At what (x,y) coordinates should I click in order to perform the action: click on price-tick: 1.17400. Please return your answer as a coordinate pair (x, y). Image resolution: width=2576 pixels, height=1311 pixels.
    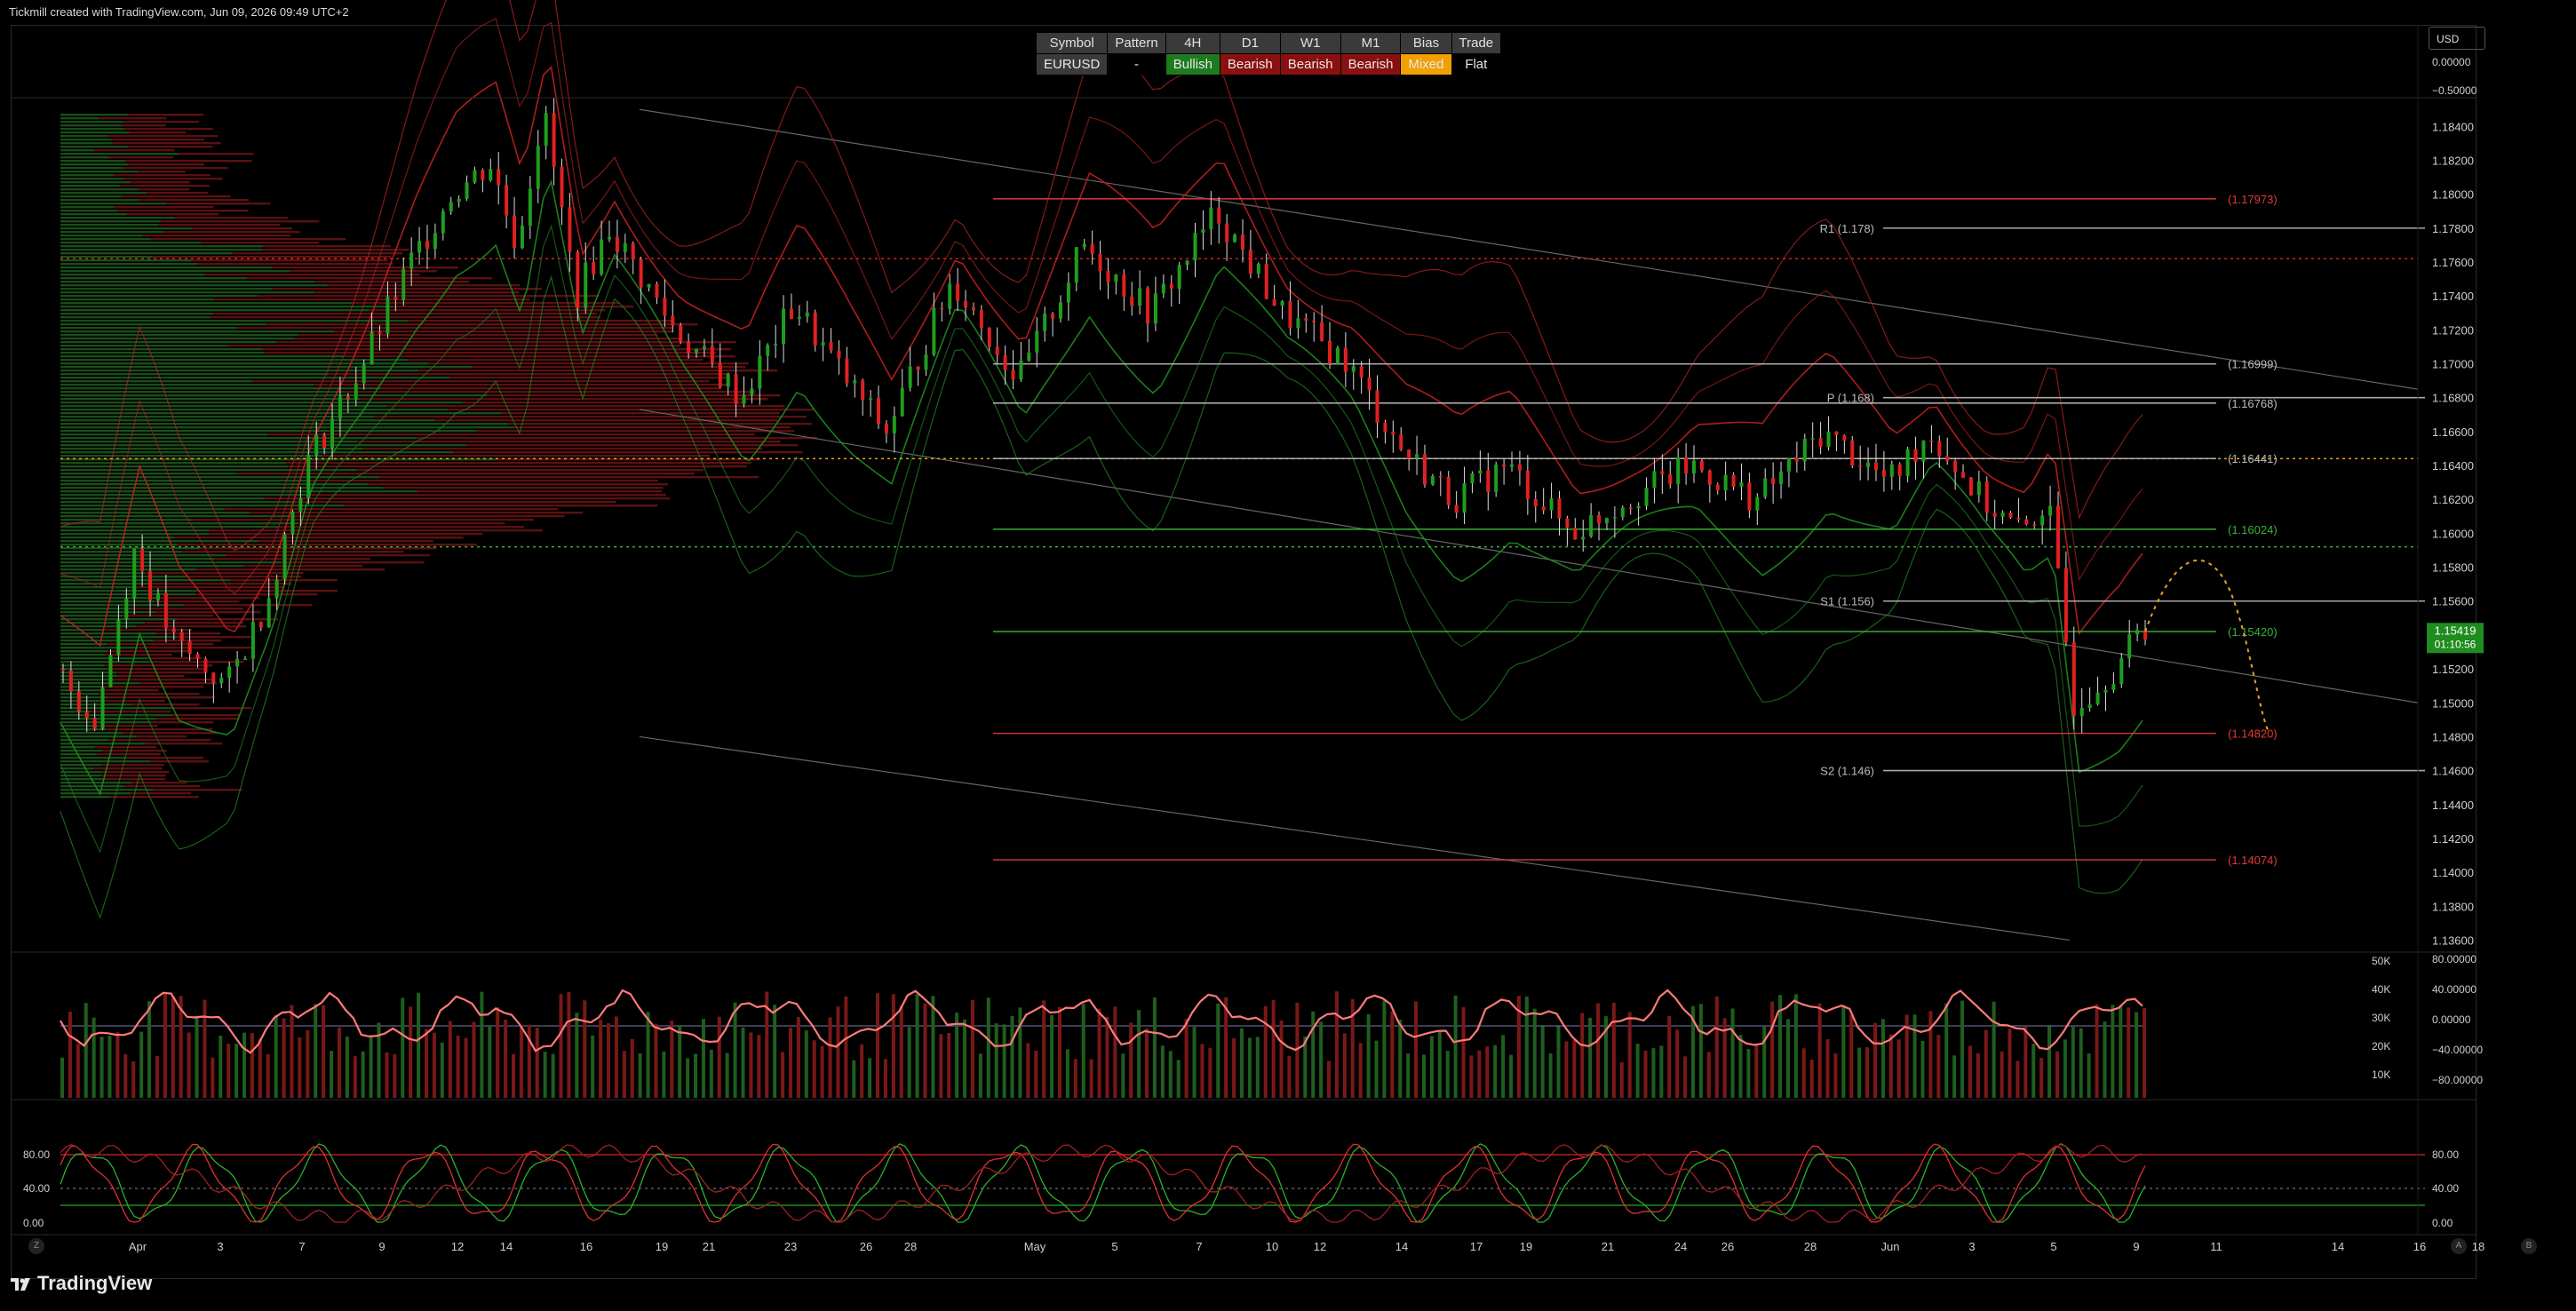
    Looking at the image, I should click on (2453, 296).